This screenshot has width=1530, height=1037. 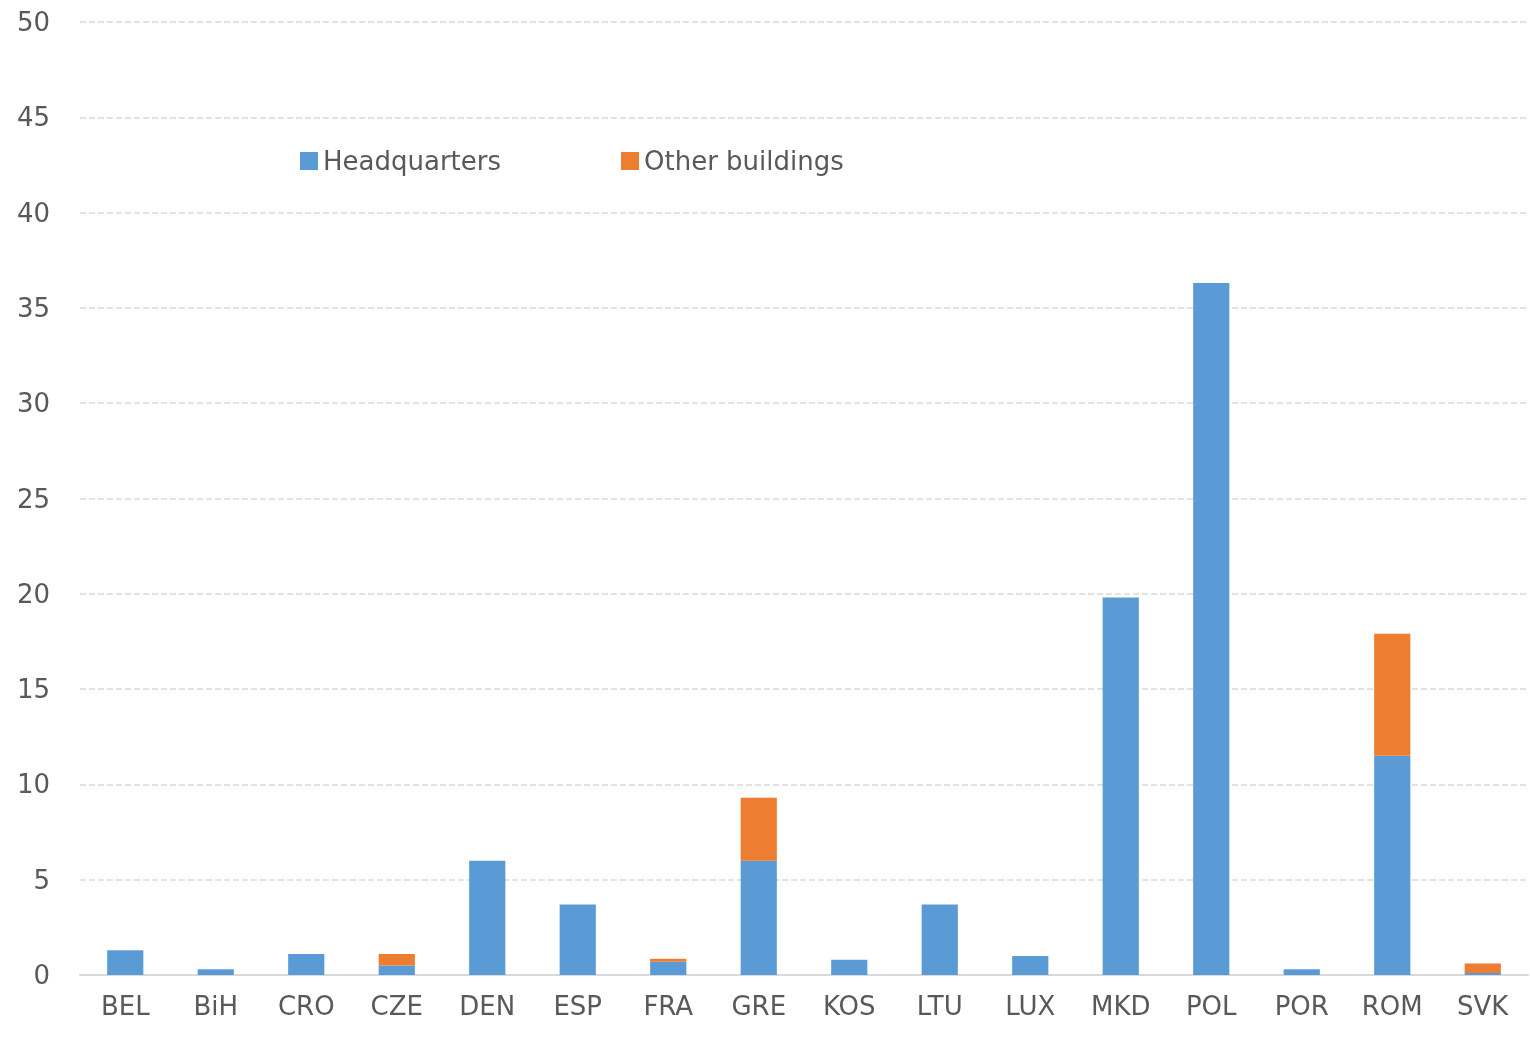 I want to click on x-tick-label: FRA, so click(x=668, y=1006).